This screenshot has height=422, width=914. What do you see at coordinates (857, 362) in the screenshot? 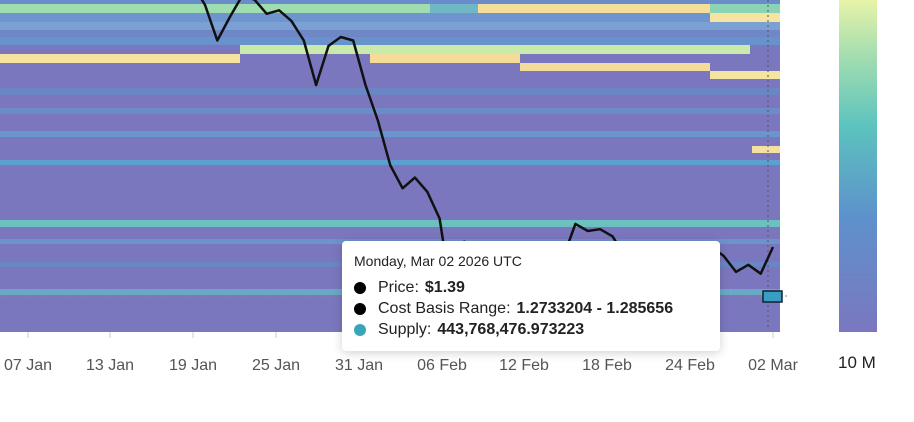
I see `colorbar-label: 10 M` at bounding box center [857, 362].